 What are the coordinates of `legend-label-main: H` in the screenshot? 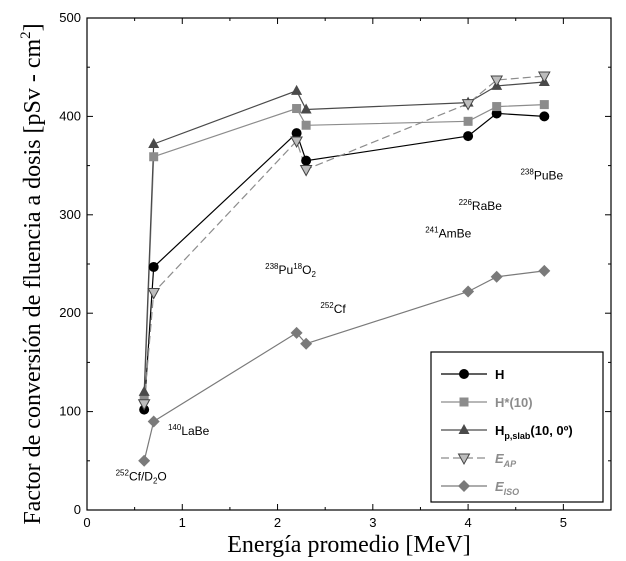 It's located at (499, 430).